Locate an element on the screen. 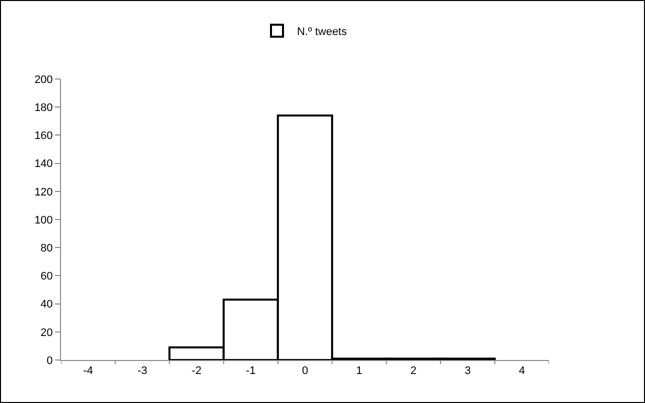 The height and width of the screenshot is (403, 645). x-tick-label: -1 is located at coordinates (251, 371).